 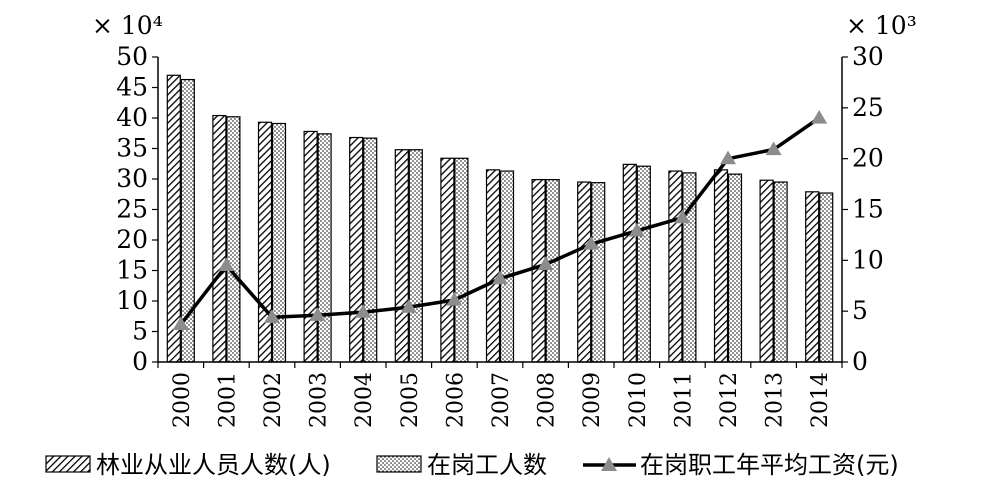 What do you see at coordinates (319, 400) in the screenshot?
I see `x-tick-label-2003: 2003` at bounding box center [319, 400].